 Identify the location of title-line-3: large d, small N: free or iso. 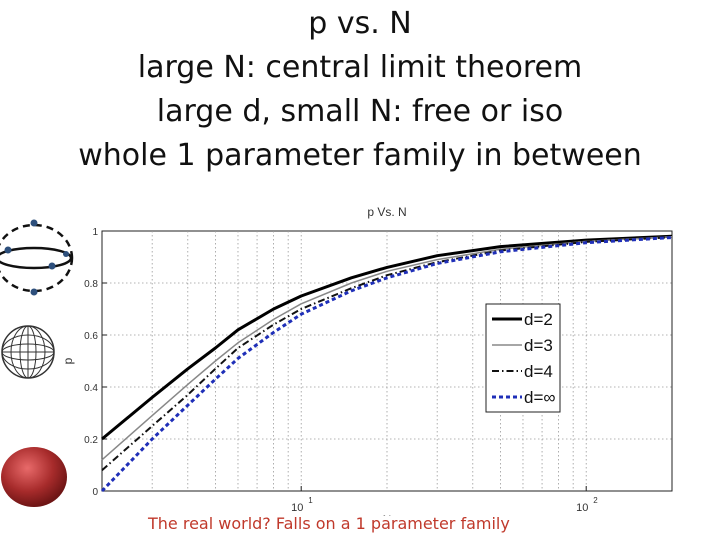
(360, 111).